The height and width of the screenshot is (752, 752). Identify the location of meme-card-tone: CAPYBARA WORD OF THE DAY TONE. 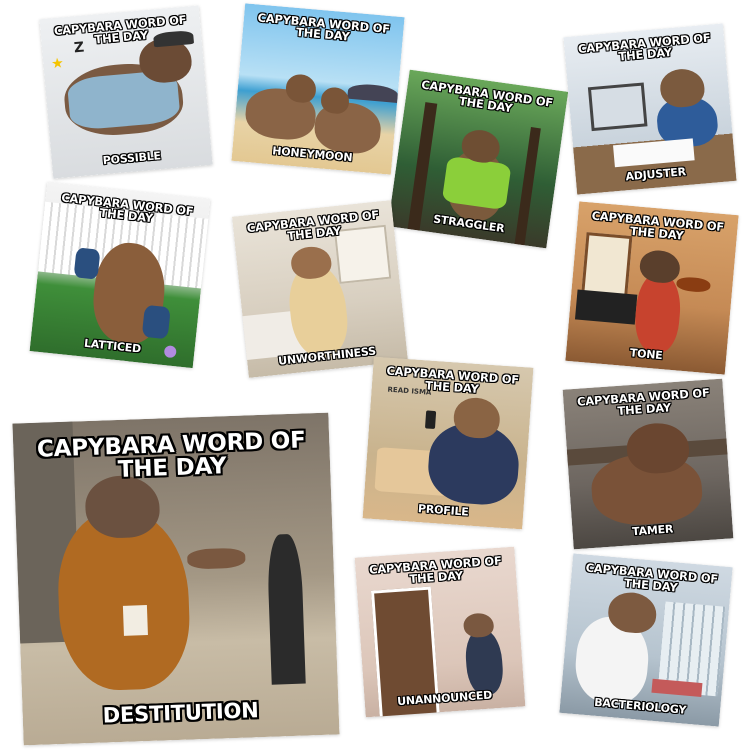
(652, 288).